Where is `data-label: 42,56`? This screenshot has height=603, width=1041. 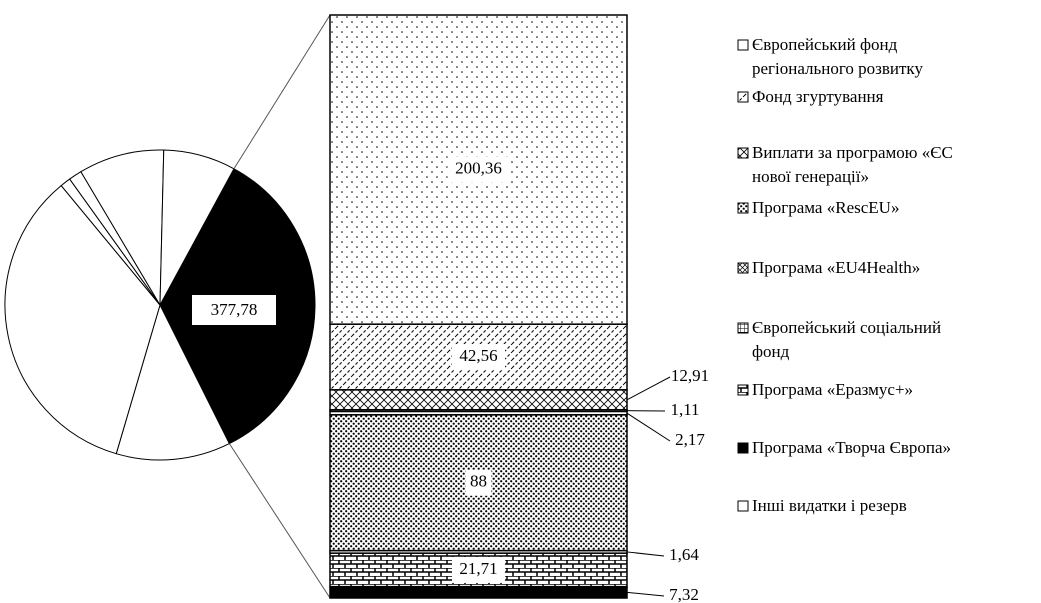
data-label: 42,56 is located at coordinates (478, 355).